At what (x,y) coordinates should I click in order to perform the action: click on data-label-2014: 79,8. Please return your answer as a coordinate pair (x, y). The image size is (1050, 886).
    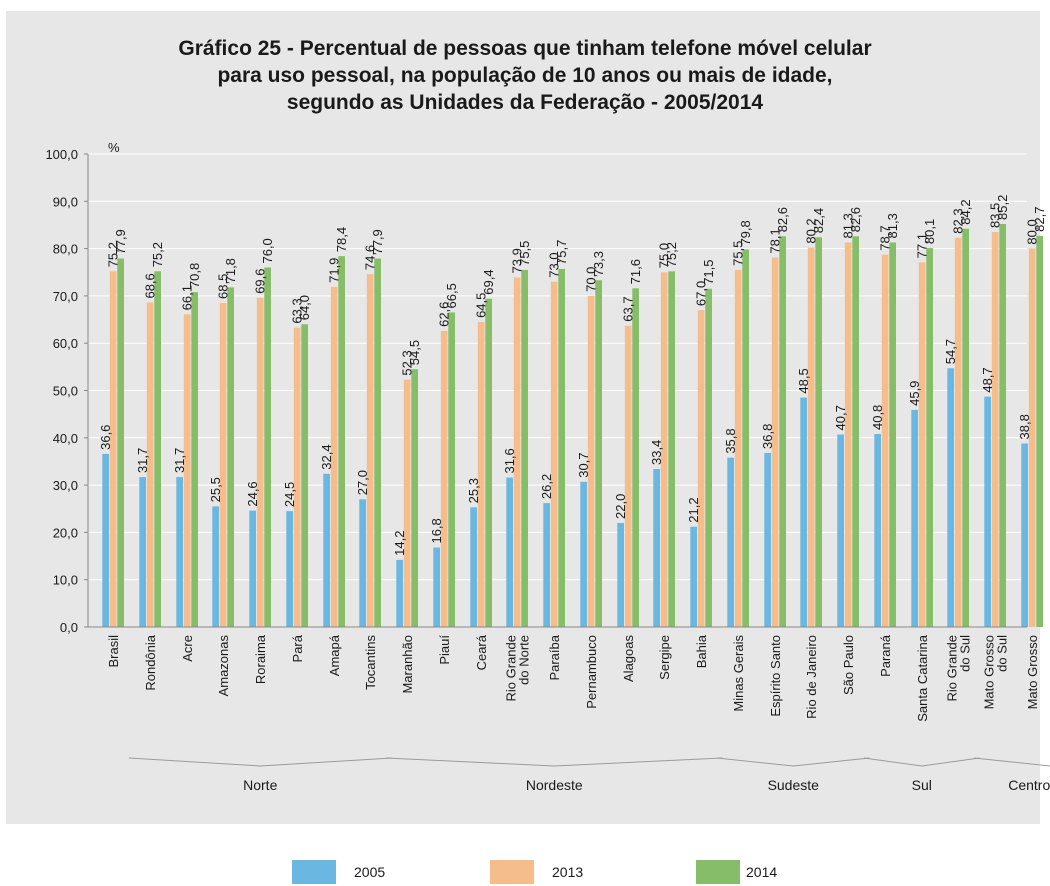
    Looking at the image, I should click on (745, 232).